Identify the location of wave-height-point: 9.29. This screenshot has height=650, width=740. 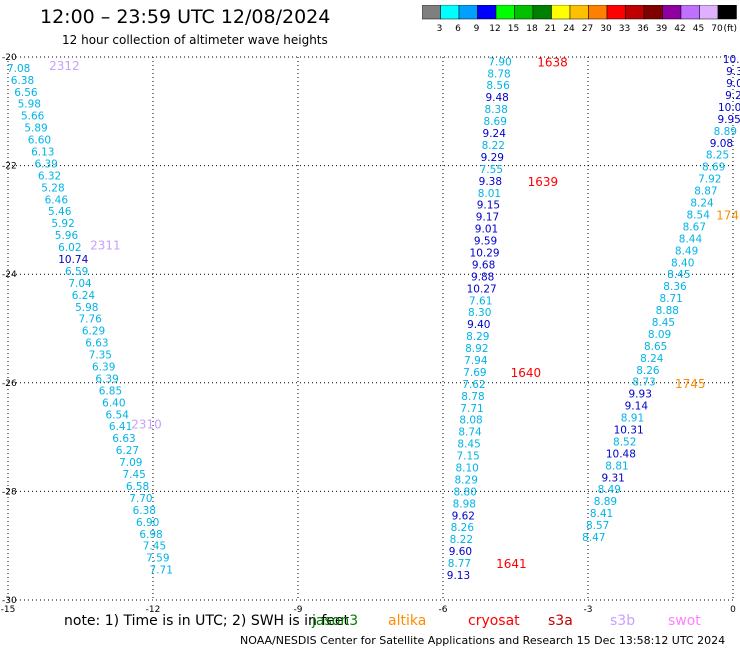
(492, 158).